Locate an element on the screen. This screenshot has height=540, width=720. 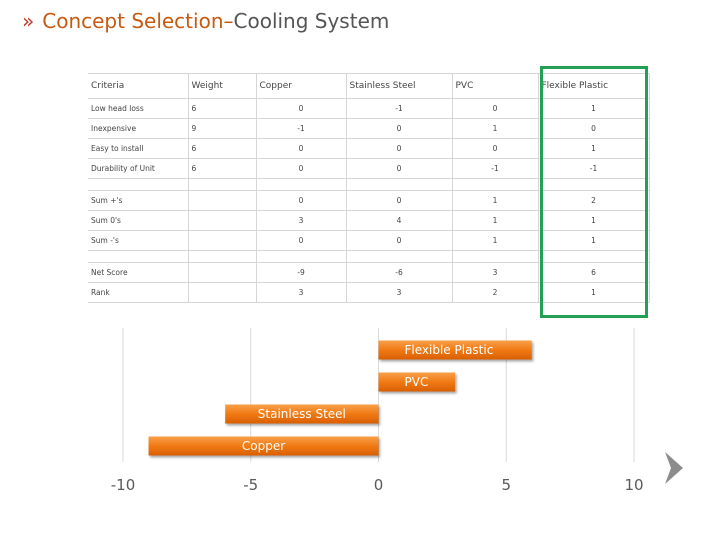
cell-flexible-plastic: 0 is located at coordinates (594, 128).